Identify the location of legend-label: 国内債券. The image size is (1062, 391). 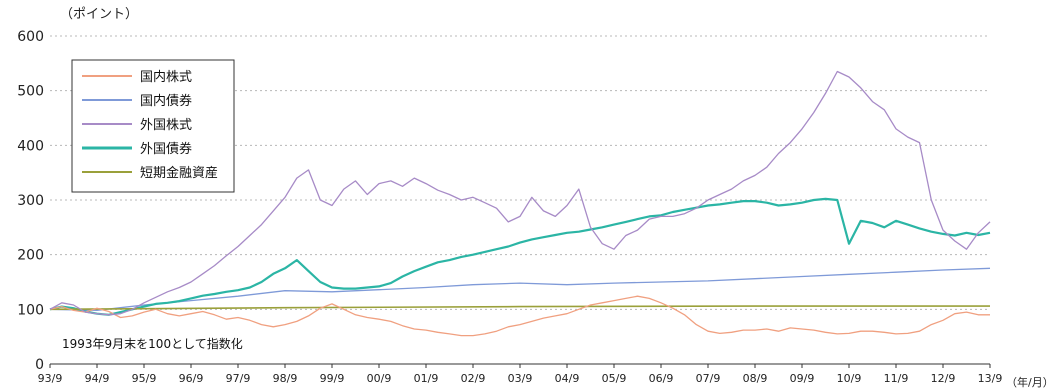
(166, 101).